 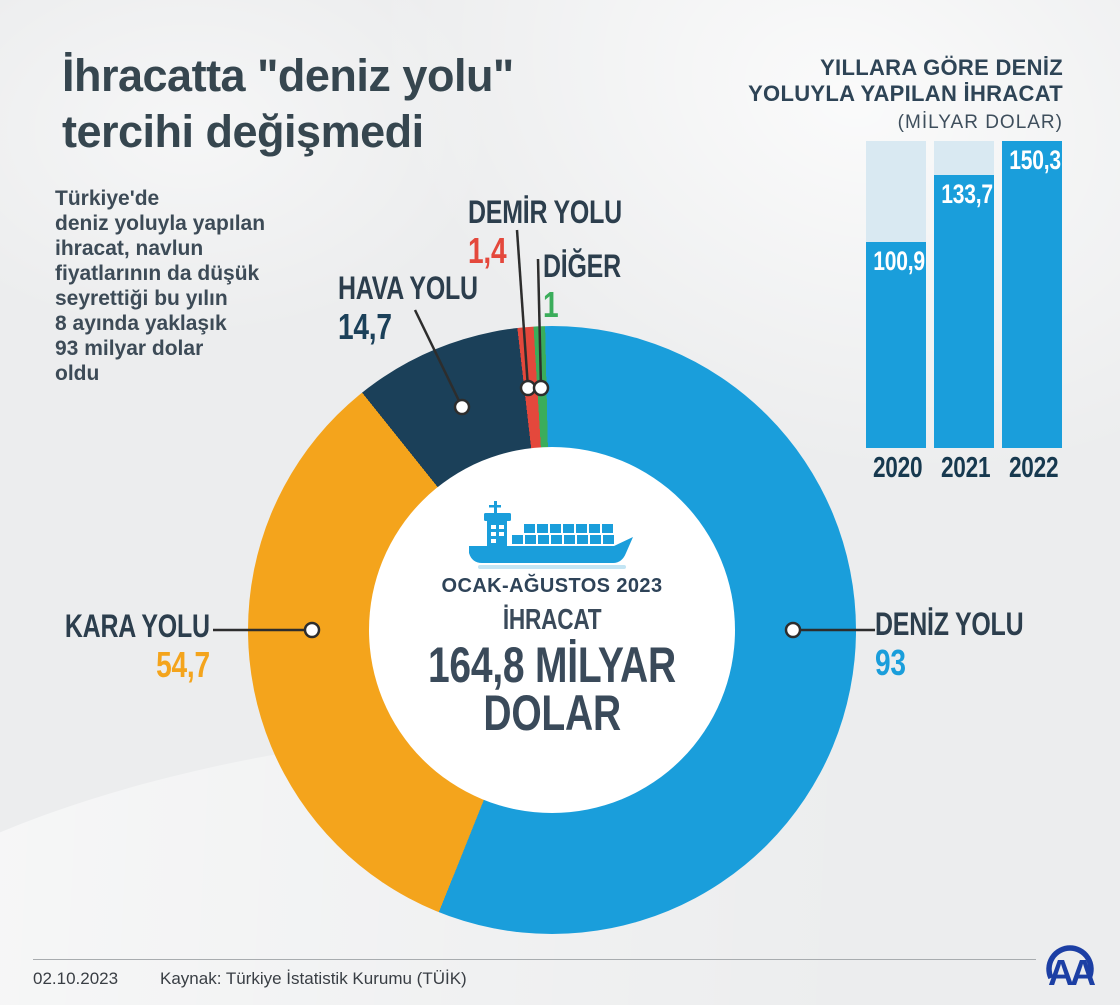 What do you see at coordinates (408, 308) in the screenshot?
I see `label-hava-yolu: HAVA YOLU 14,7` at bounding box center [408, 308].